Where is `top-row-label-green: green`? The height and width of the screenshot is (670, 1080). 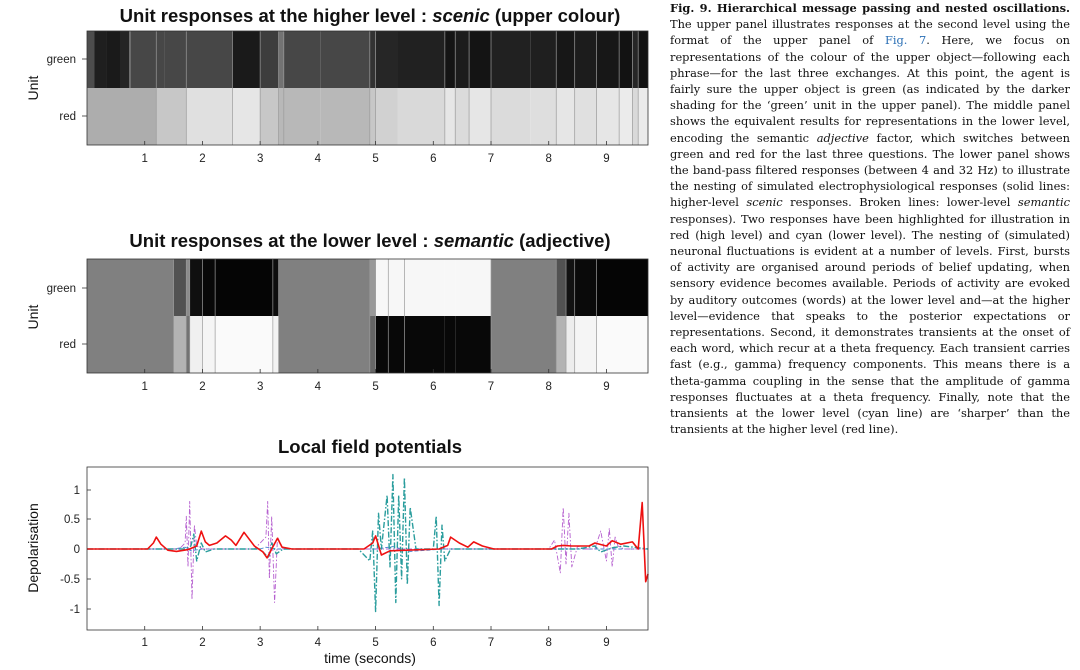
top-row-label-green: green is located at coordinates (61, 60).